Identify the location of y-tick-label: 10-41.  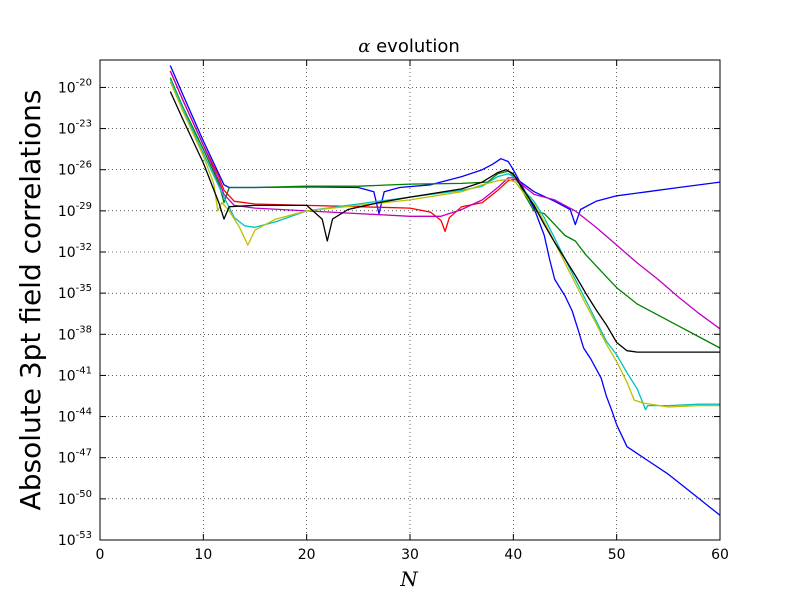
(75, 374).